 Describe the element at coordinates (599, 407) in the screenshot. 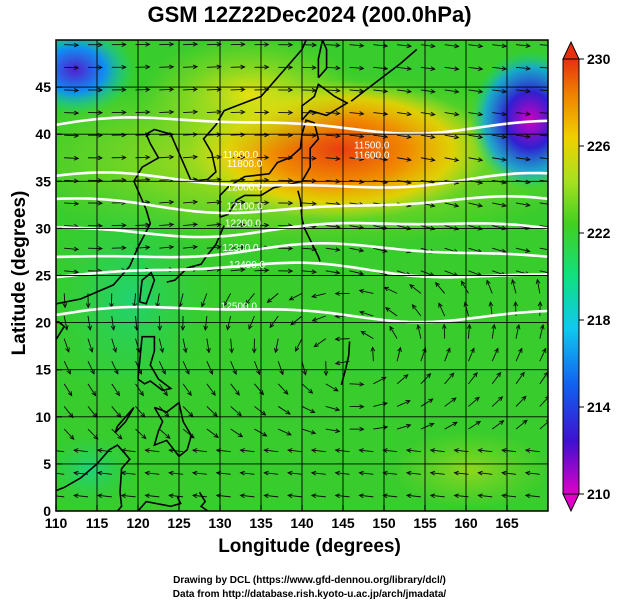

I see `colorbar-tick-label: 214` at that location.